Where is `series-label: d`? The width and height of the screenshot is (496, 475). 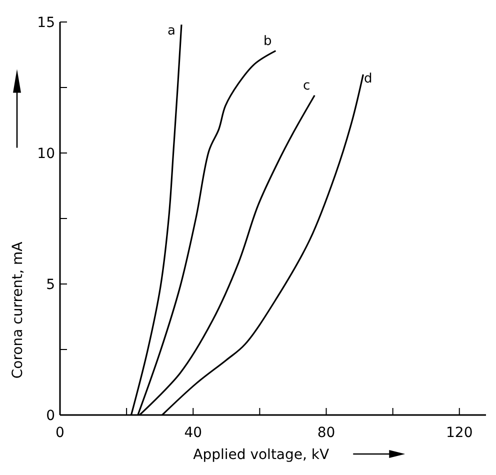
series-label: d is located at coordinates (368, 78).